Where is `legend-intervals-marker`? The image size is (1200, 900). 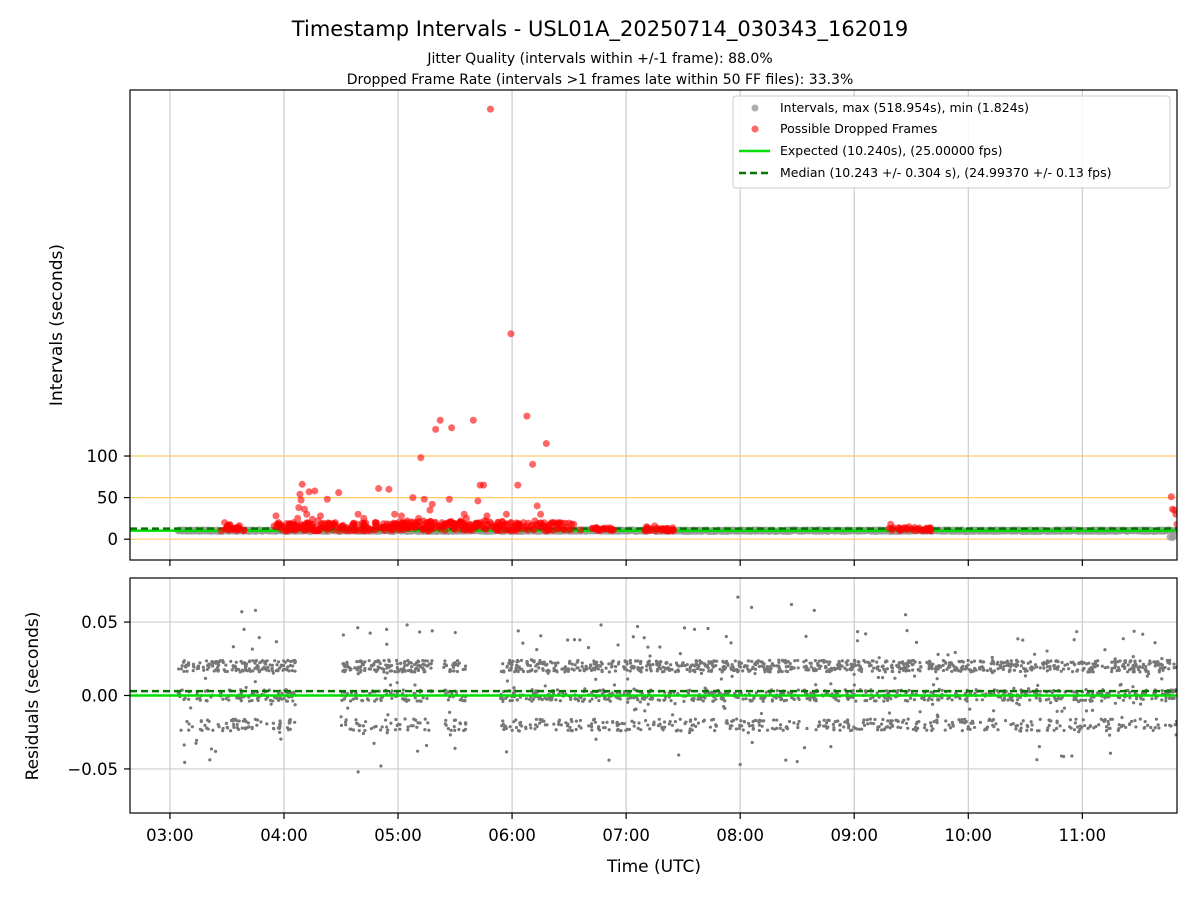 legend-intervals-marker is located at coordinates (755, 108).